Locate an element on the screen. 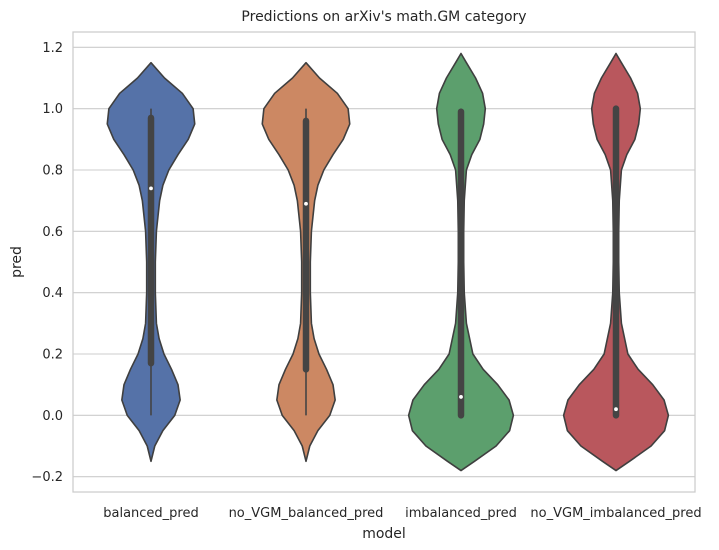 The width and height of the screenshot is (719, 550). x-tick-label: no_VGM_balanced_pred is located at coordinates (306, 513).